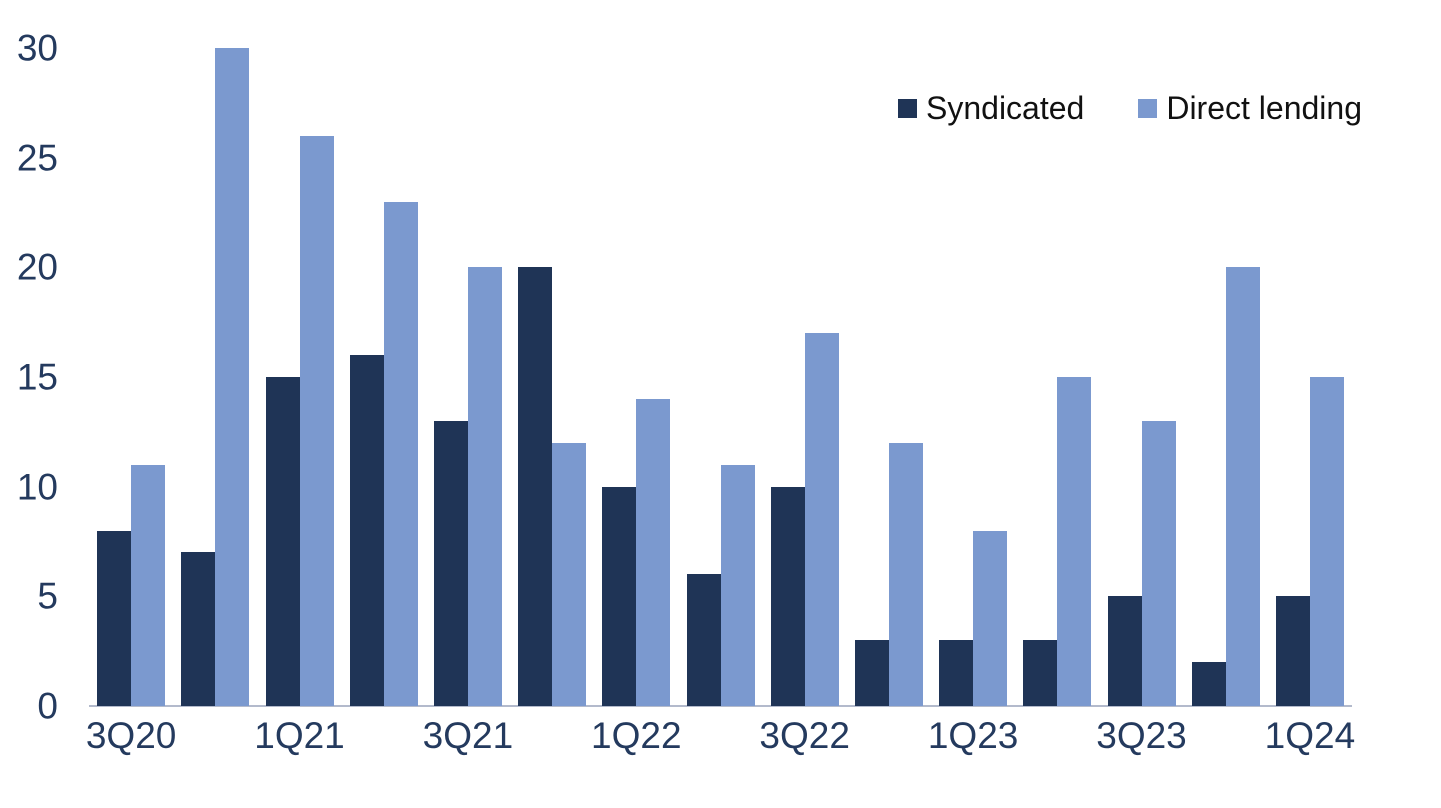 This screenshot has height=808, width=1441. Describe the element at coordinates (282, 541) in the screenshot. I see `bar-syndicated-1q21` at that location.